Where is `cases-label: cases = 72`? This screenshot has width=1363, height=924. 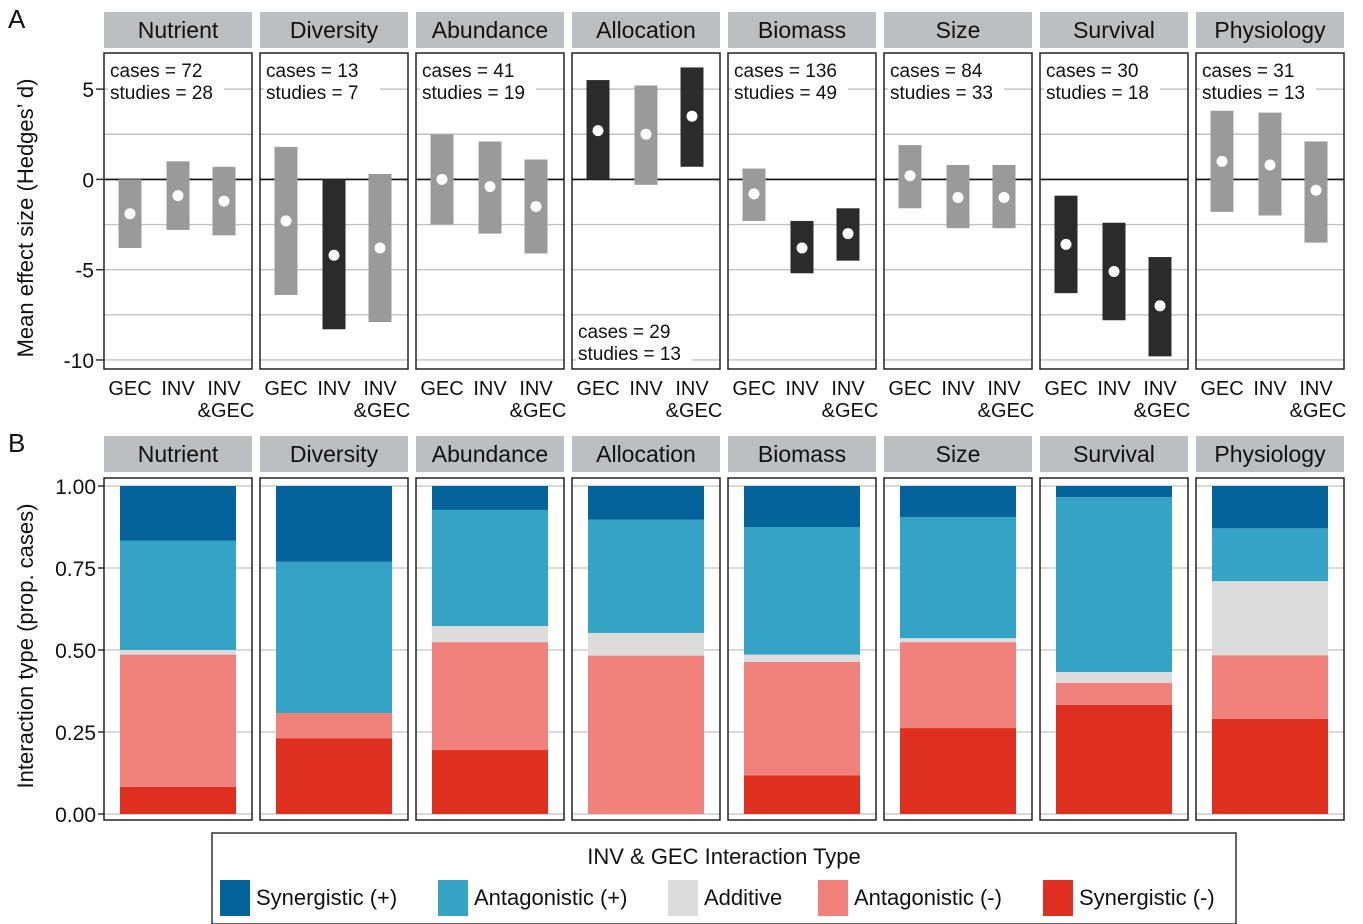
cases-label: cases = 72 is located at coordinates (156, 71).